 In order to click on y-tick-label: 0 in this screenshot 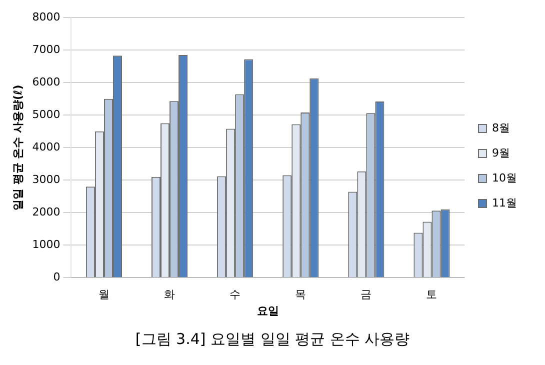, I will do `click(56, 277)`.